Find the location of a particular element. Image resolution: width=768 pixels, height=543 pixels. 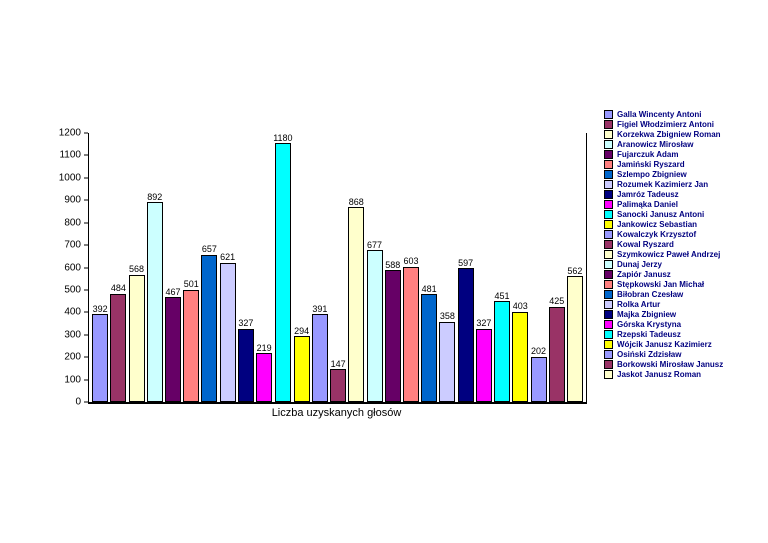

bar-12: 294 is located at coordinates (302, 267).